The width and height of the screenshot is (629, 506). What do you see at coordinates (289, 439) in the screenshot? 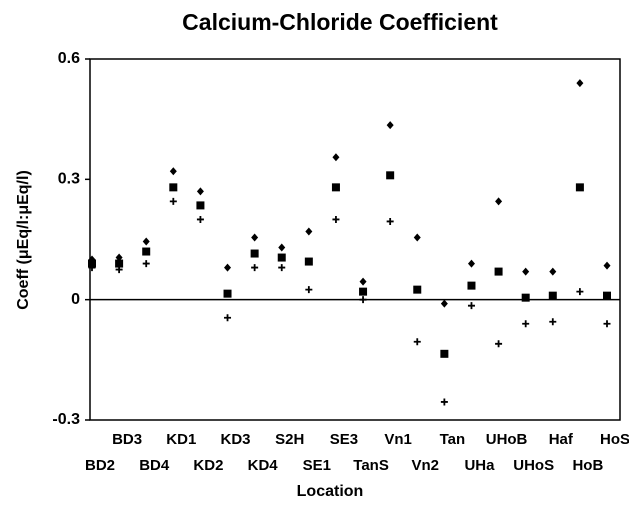
I see `x-tick-label: S2H` at bounding box center [289, 439].